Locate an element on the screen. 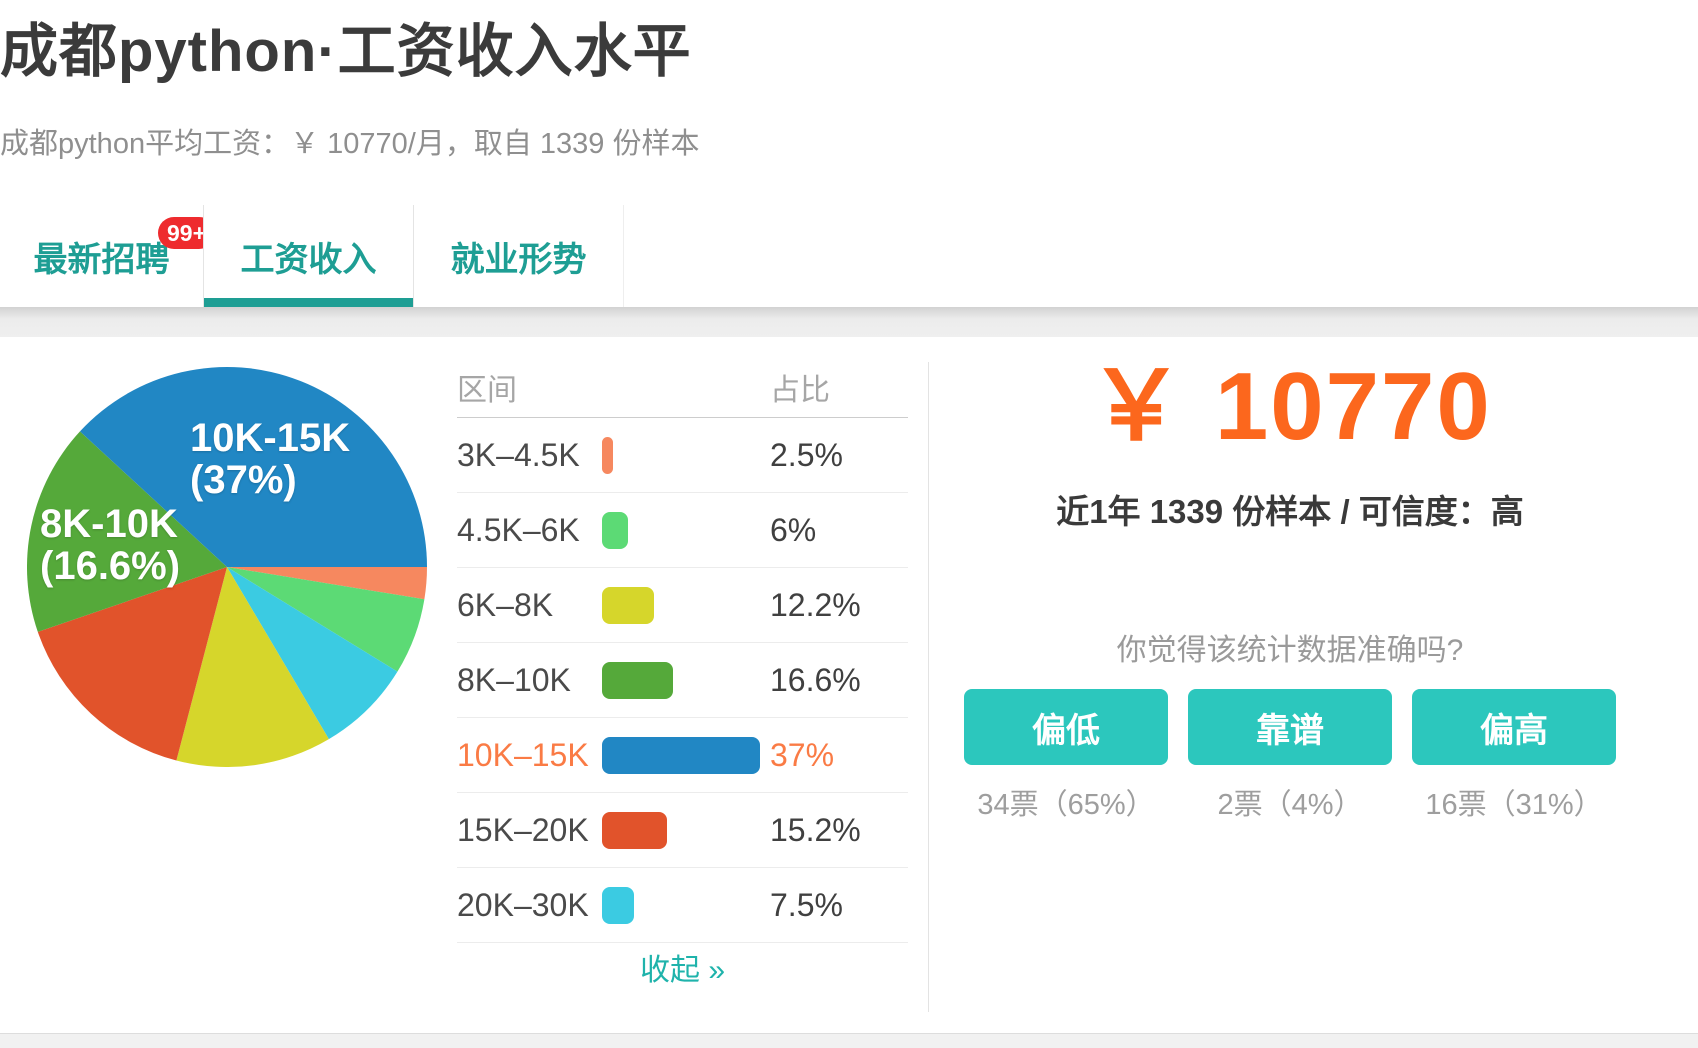  content-divider-band is located at coordinates (849, 322).